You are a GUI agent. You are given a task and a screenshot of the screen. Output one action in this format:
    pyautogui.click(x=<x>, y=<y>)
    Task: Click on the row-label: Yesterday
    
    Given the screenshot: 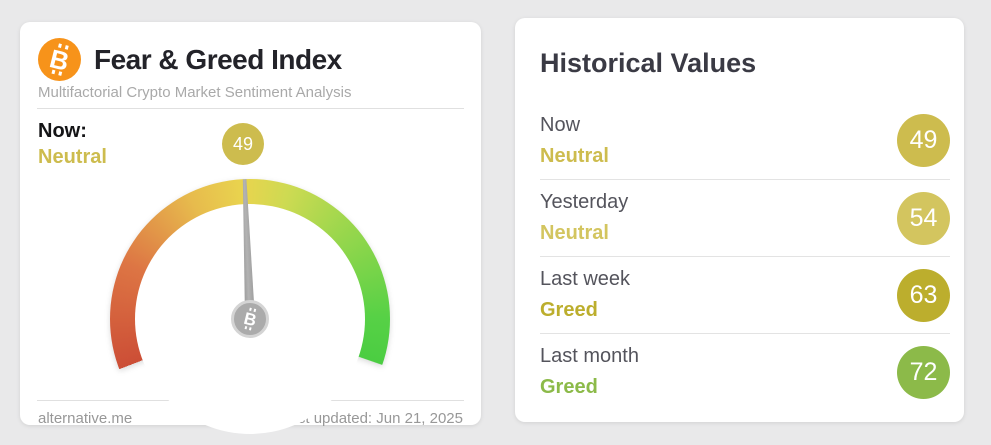 What is the action you would take?
    pyautogui.click(x=584, y=202)
    